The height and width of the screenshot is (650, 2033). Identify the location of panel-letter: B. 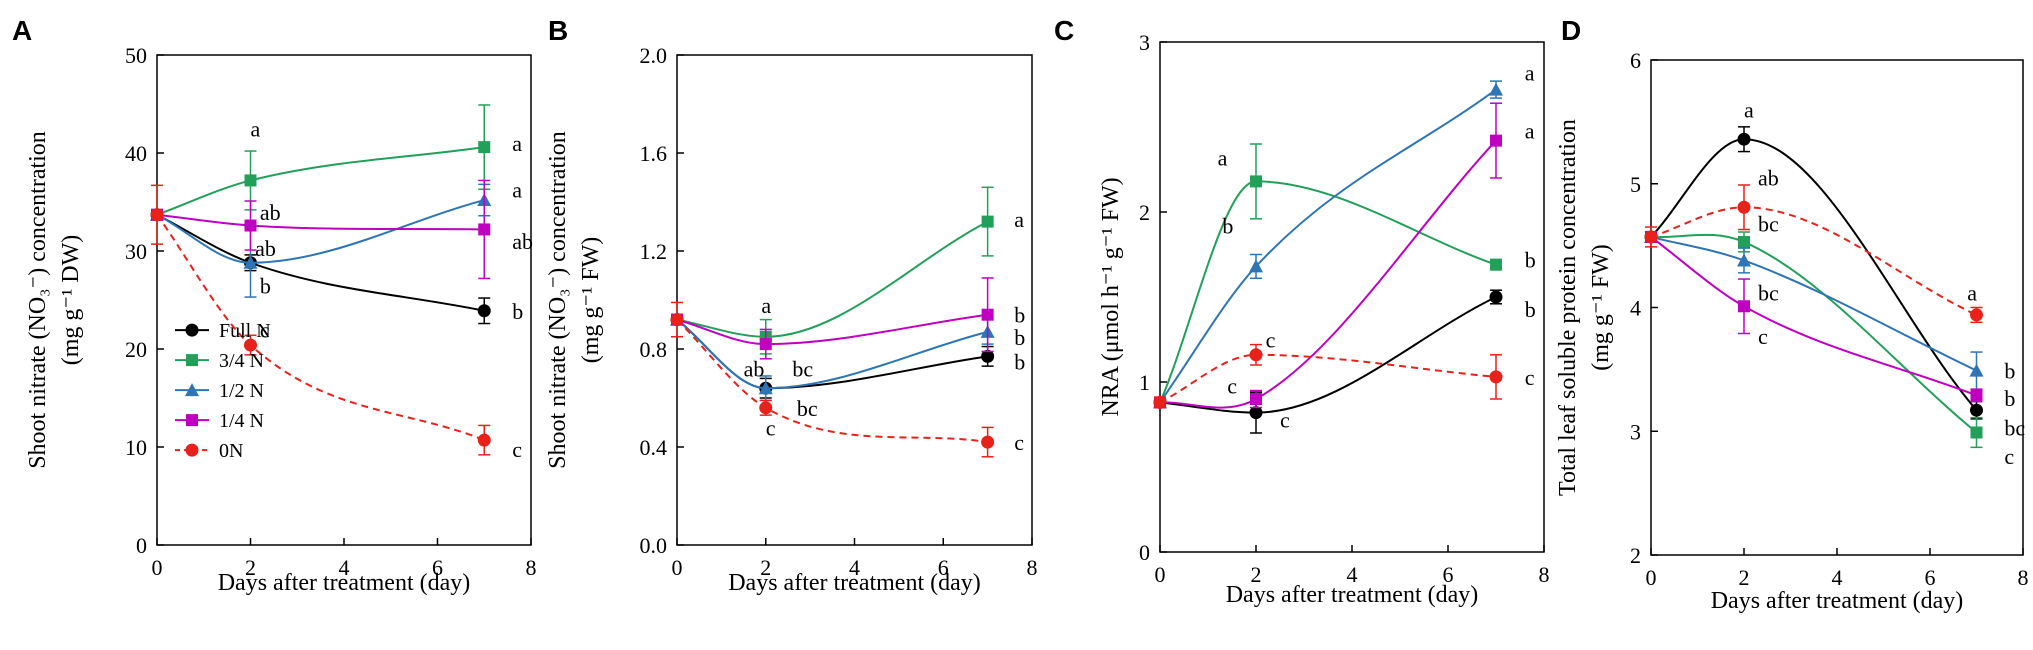
(558, 30).